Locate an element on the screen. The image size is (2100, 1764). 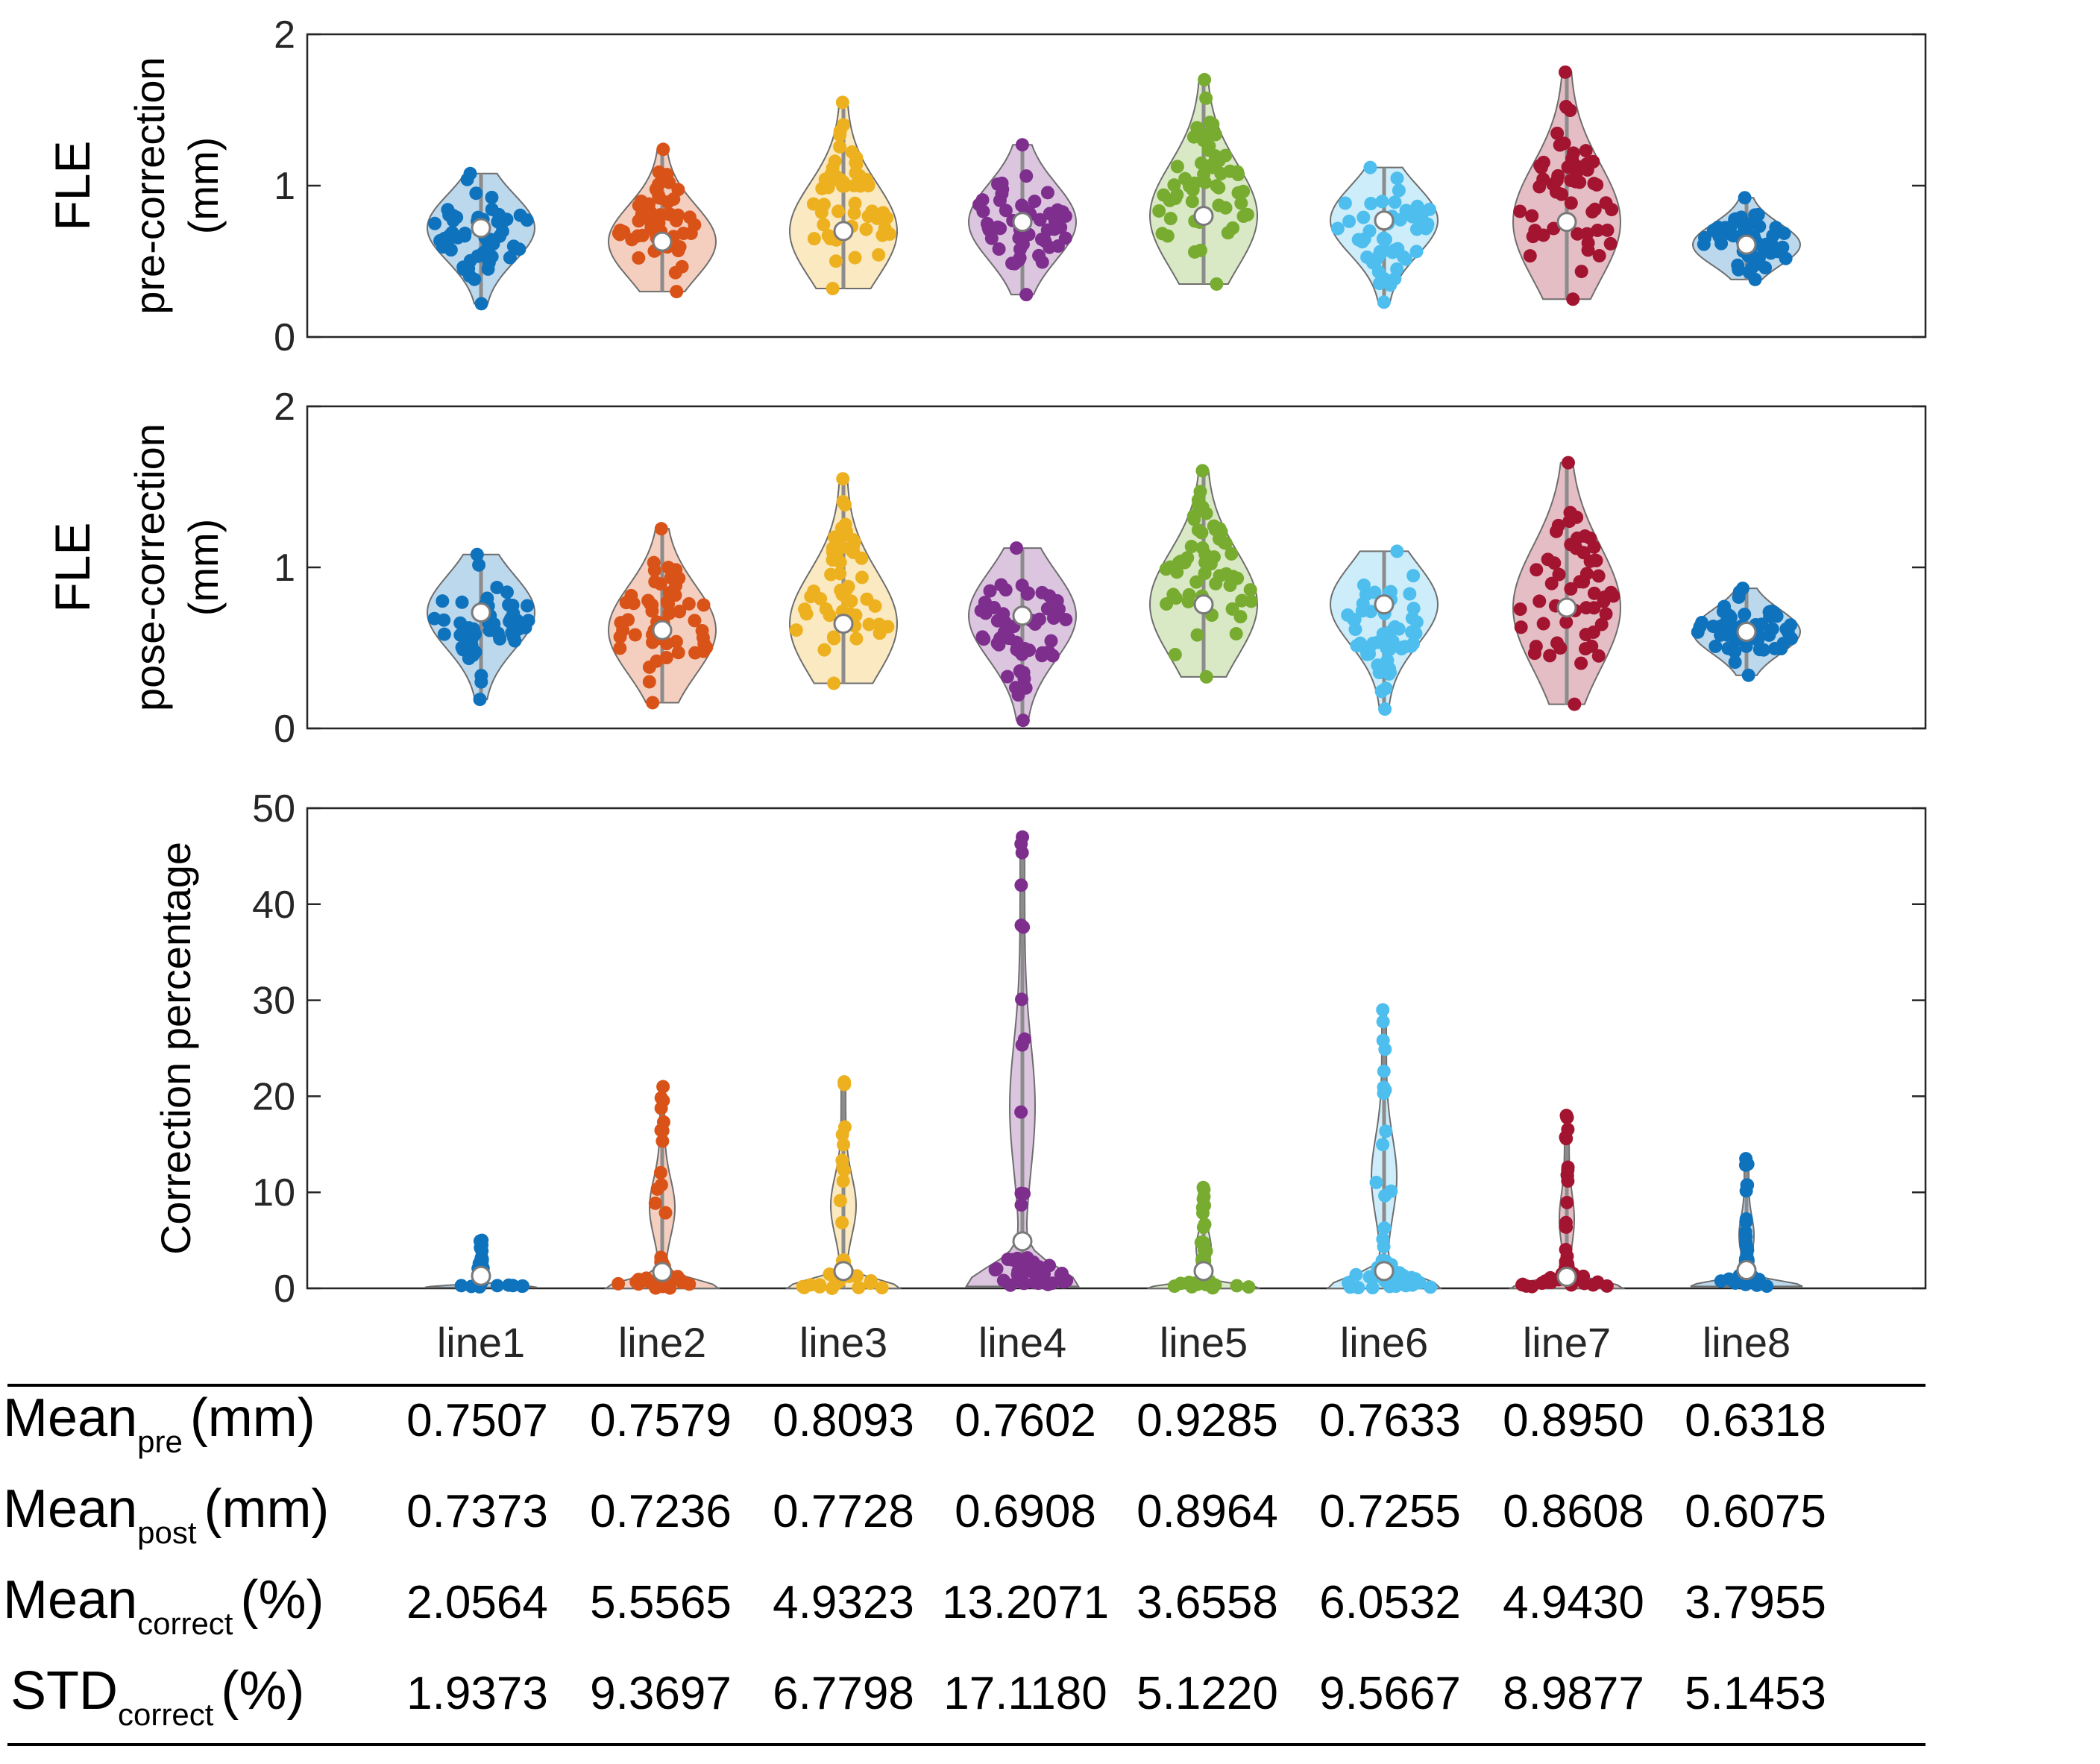
x-tick-label: line2 is located at coordinates (662, 1342).